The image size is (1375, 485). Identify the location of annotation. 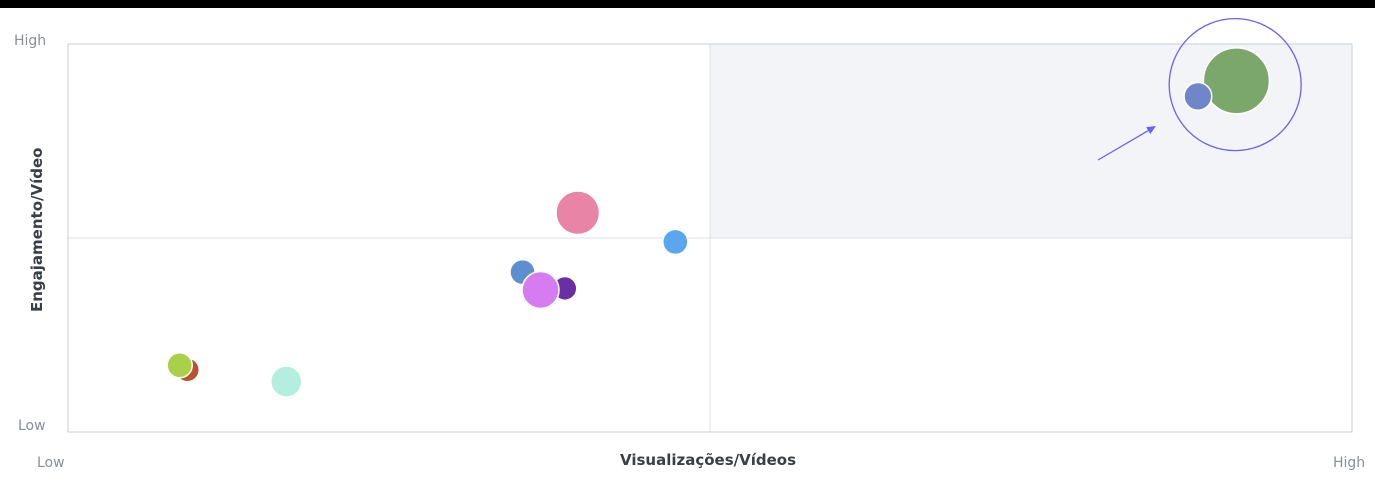
(1199, 89).